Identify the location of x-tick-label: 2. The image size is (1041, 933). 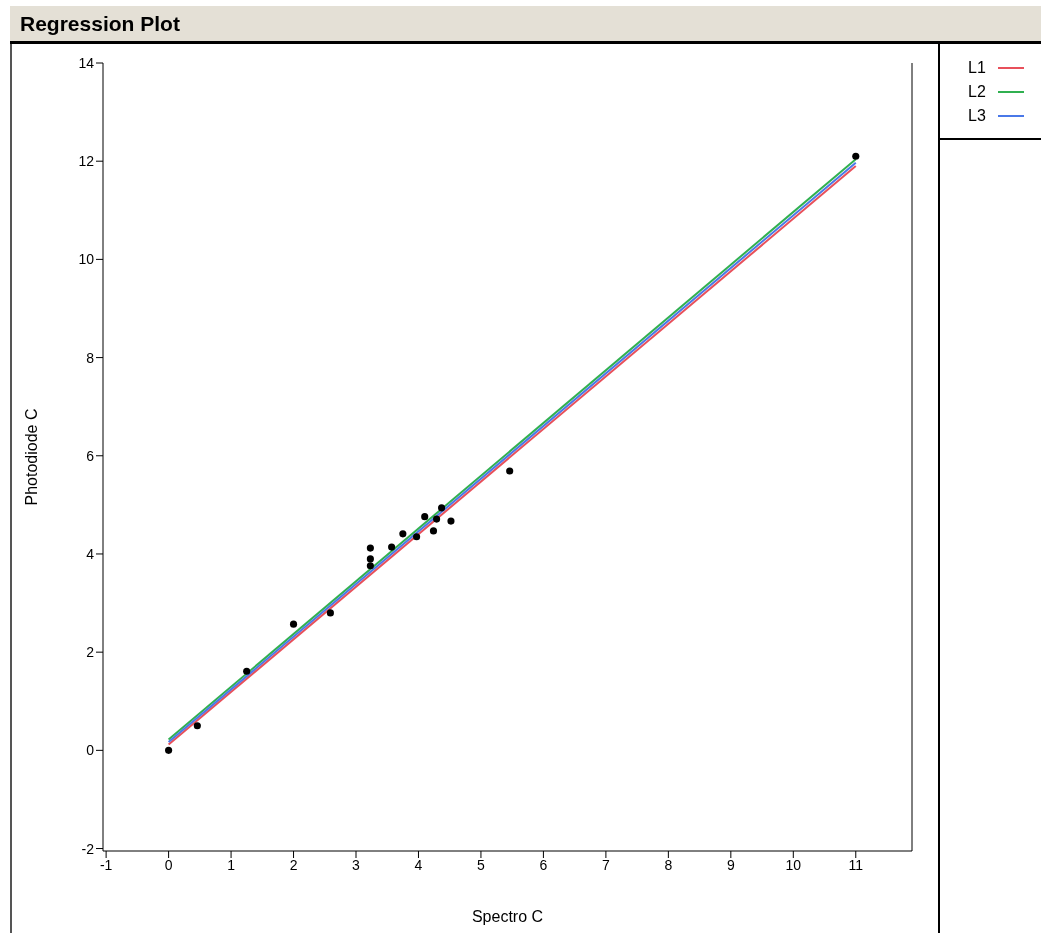
(293, 864).